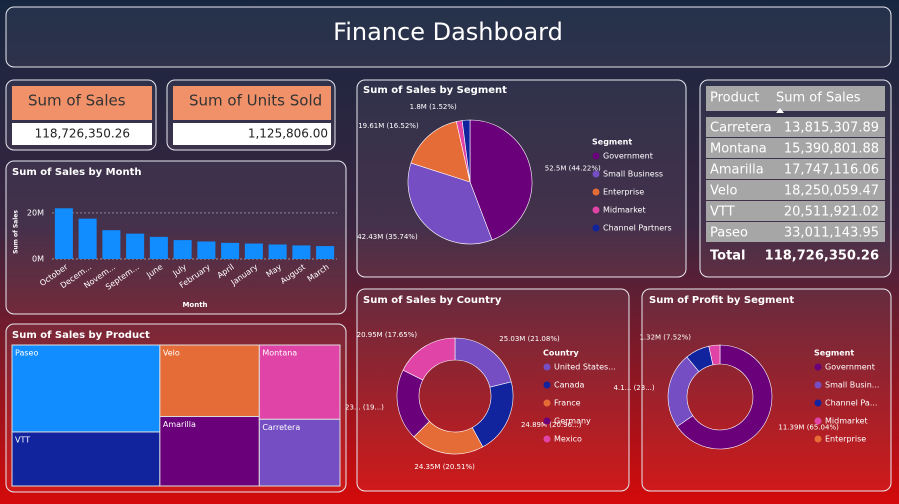 This screenshot has width=899, height=504. What do you see at coordinates (831, 191) in the screenshot?
I see `table-cell: 18,250,059.47` at bounding box center [831, 191].